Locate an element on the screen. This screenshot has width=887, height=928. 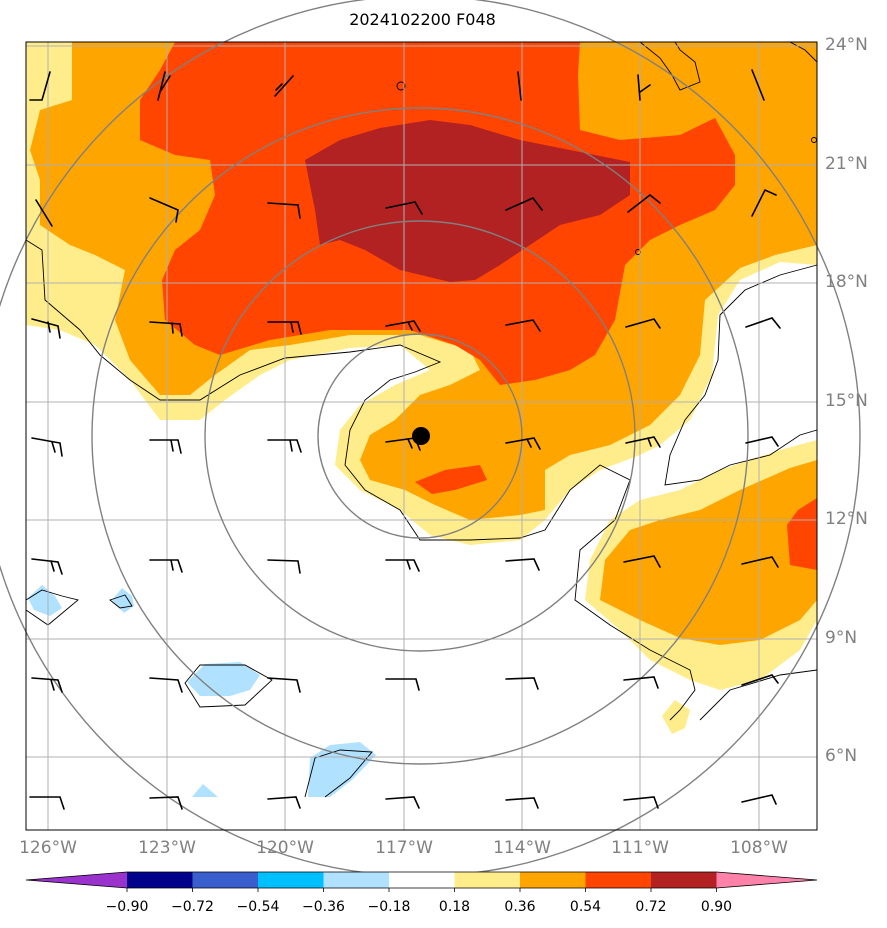
colorbar-tick-label: 0.72 is located at coordinates (651, 907).